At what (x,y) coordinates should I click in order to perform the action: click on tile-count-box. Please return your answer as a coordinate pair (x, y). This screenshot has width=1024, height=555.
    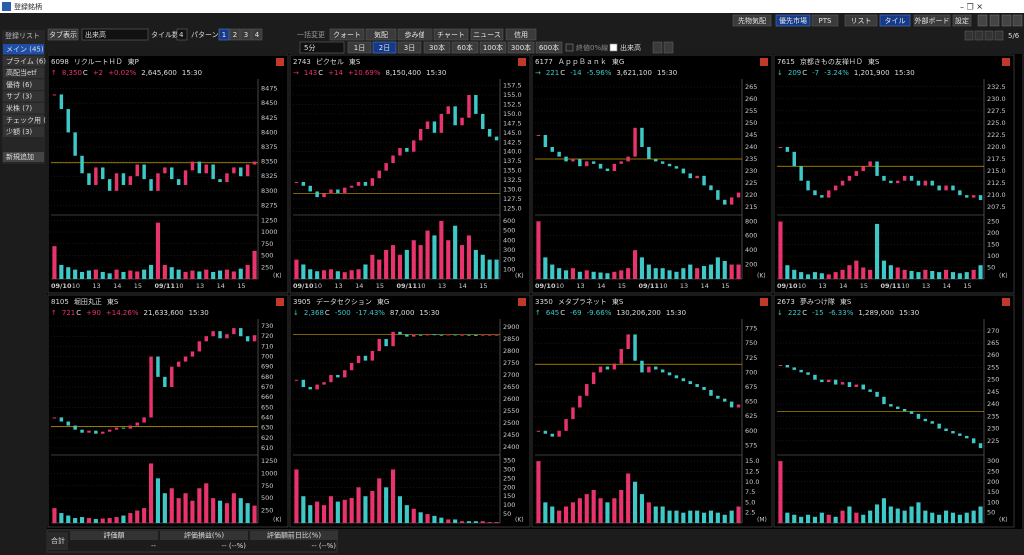
    Looking at the image, I should click on (182, 34).